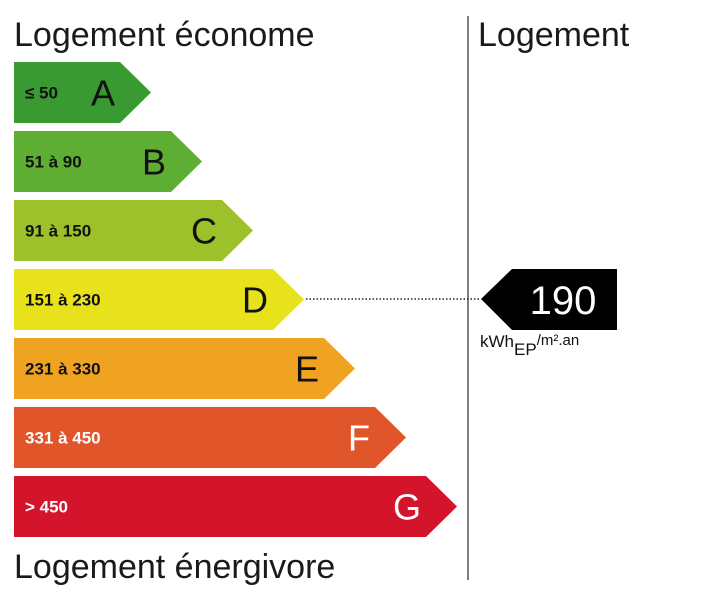  Describe the element at coordinates (525, 349) in the screenshot. I see `unit-sub: EP` at that location.